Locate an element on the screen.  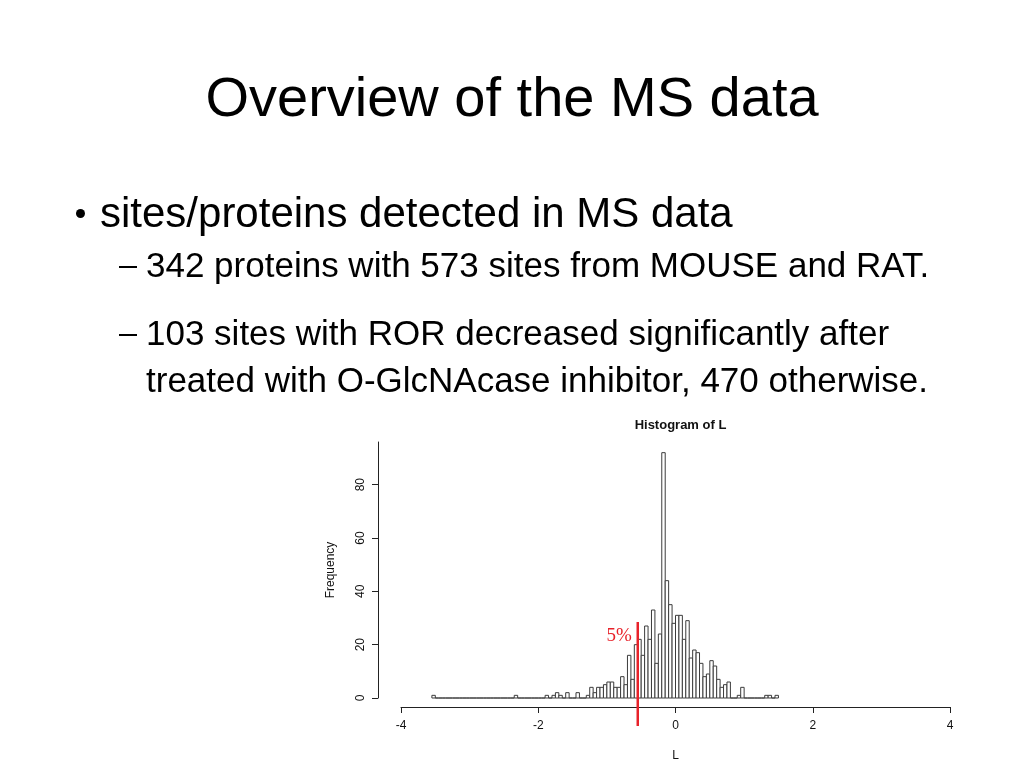
y-tick-label: 80 is located at coordinates (360, 484).